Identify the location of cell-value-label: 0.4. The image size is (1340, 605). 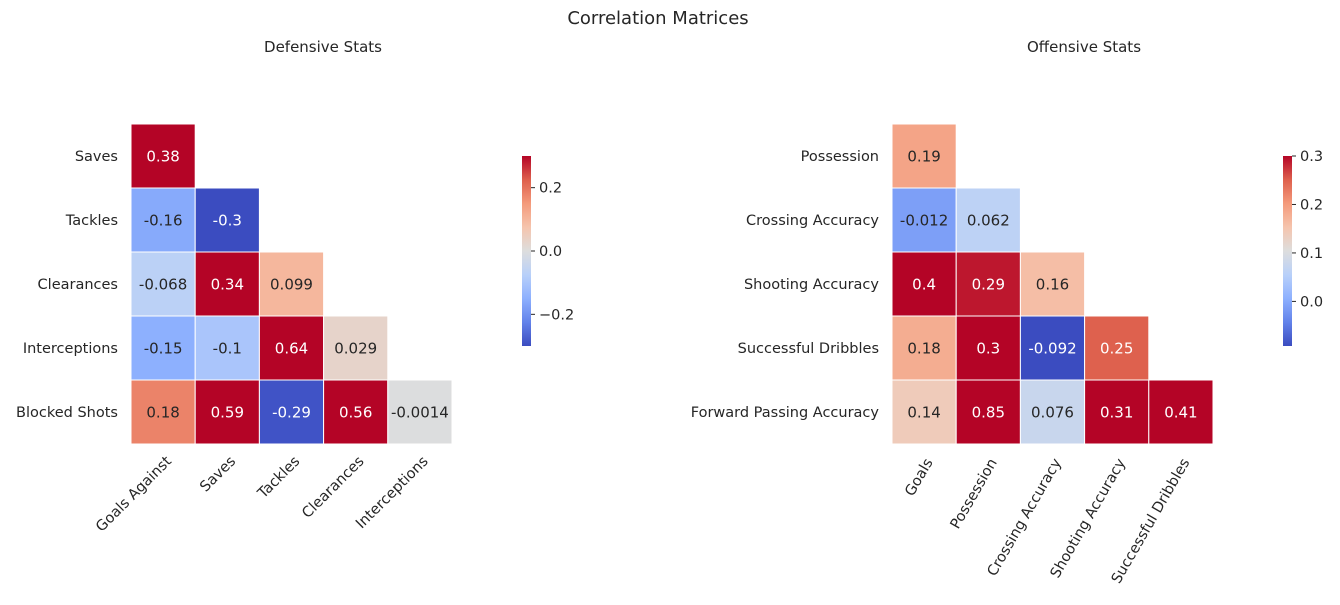
(924, 285).